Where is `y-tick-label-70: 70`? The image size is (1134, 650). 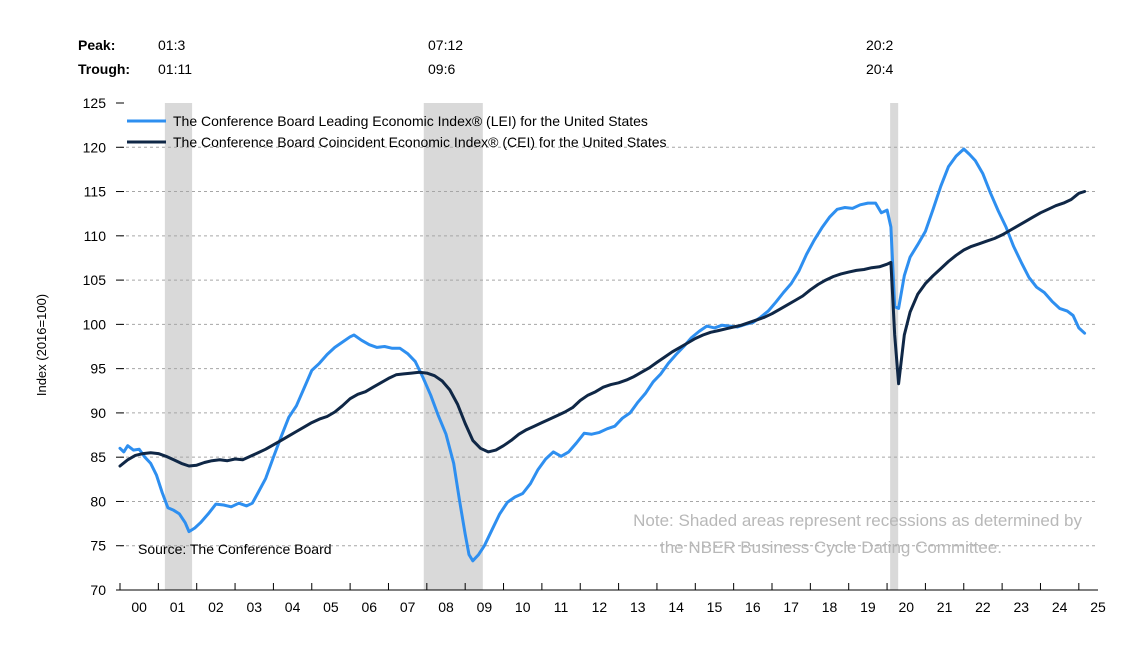 y-tick-label-70: 70 is located at coordinates (98, 590).